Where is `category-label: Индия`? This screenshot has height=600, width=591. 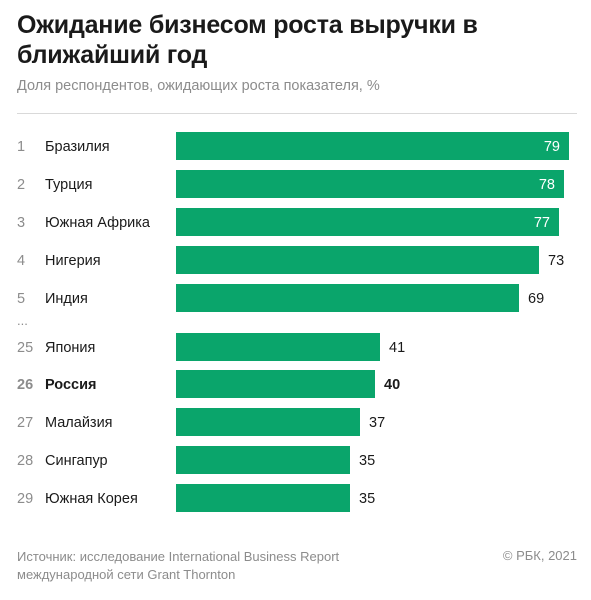
category-label: Индия is located at coordinates (66, 299).